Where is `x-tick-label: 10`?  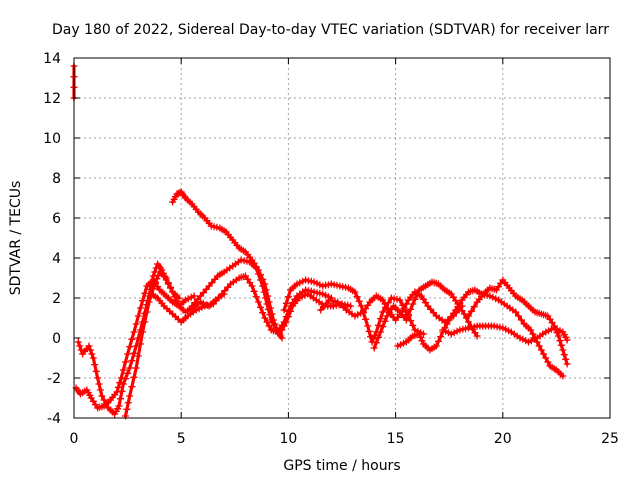
x-tick-label: 10 is located at coordinates (288, 439).